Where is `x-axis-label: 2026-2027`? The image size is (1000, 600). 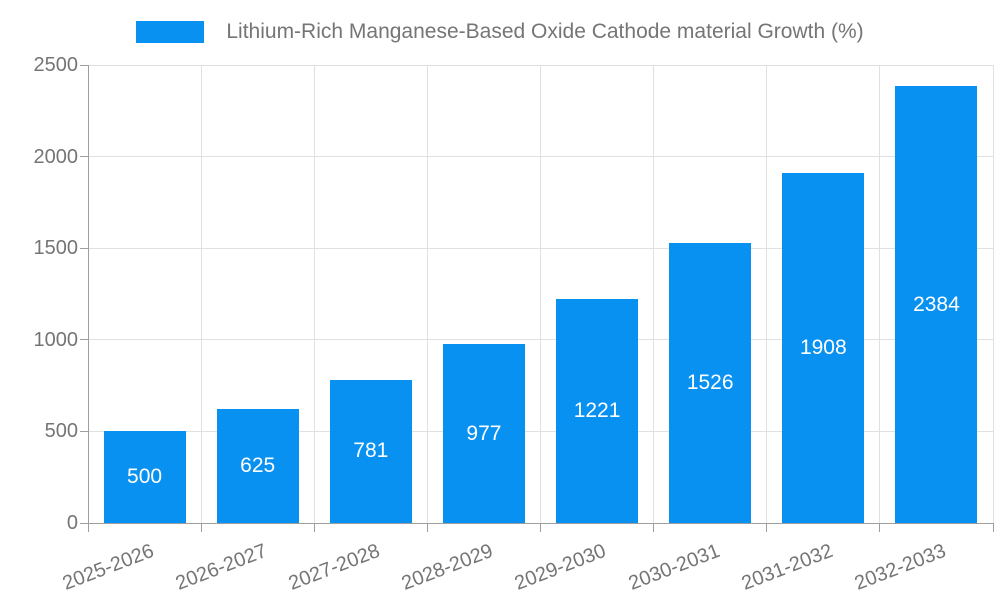 x-axis-label: 2026-2027 is located at coordinates (221, 567).